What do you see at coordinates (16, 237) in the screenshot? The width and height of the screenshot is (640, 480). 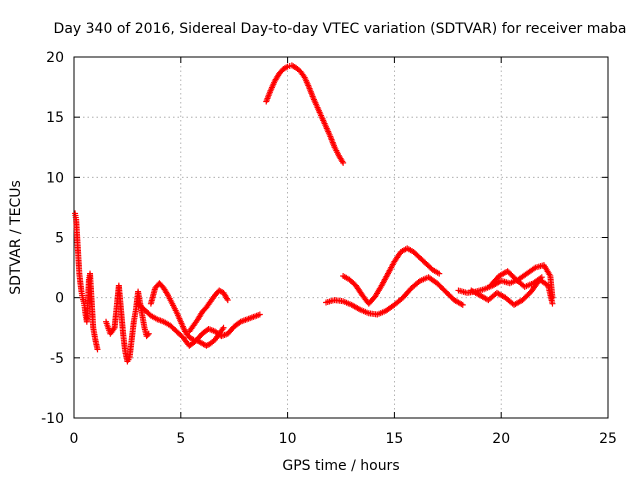 I see `y-axis-label: SDTVAR / TECUs` at bounding box center [16, 237].